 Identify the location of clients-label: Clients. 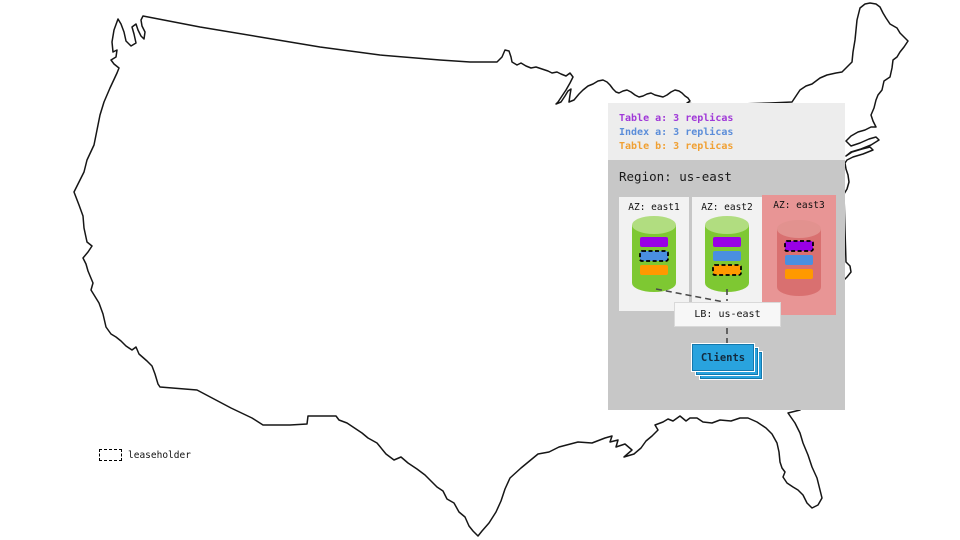
(723, 357).